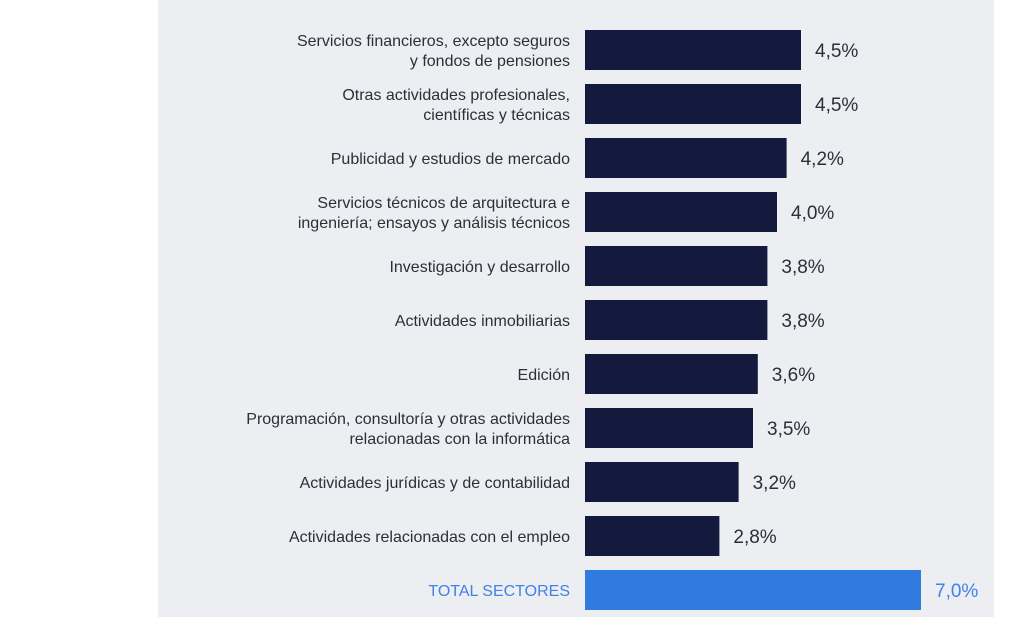 The width and height of the screenshot is (1024, 630). Describe the element at coordinates (956, 591) in the screenshot. I see `bar-value-label: 7,0%` at that location.